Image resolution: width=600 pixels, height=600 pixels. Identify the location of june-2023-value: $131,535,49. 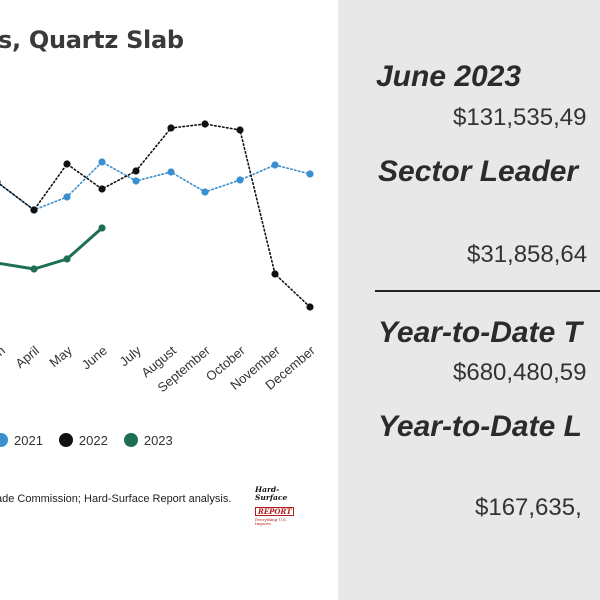
(520, 117).